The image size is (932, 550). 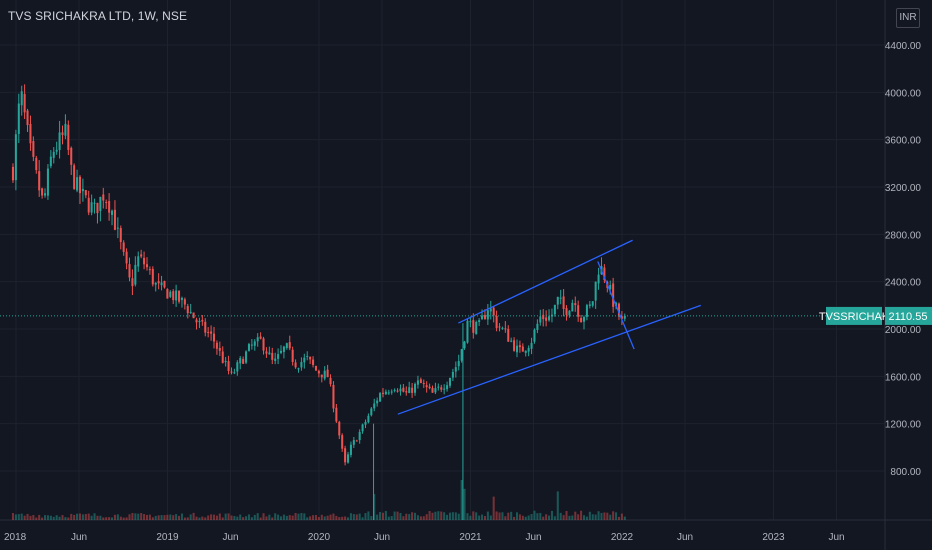 I want to click on chart-title: TVS SRICHAKRA LTD, 1W, NSE, so click(x=98, y=16).